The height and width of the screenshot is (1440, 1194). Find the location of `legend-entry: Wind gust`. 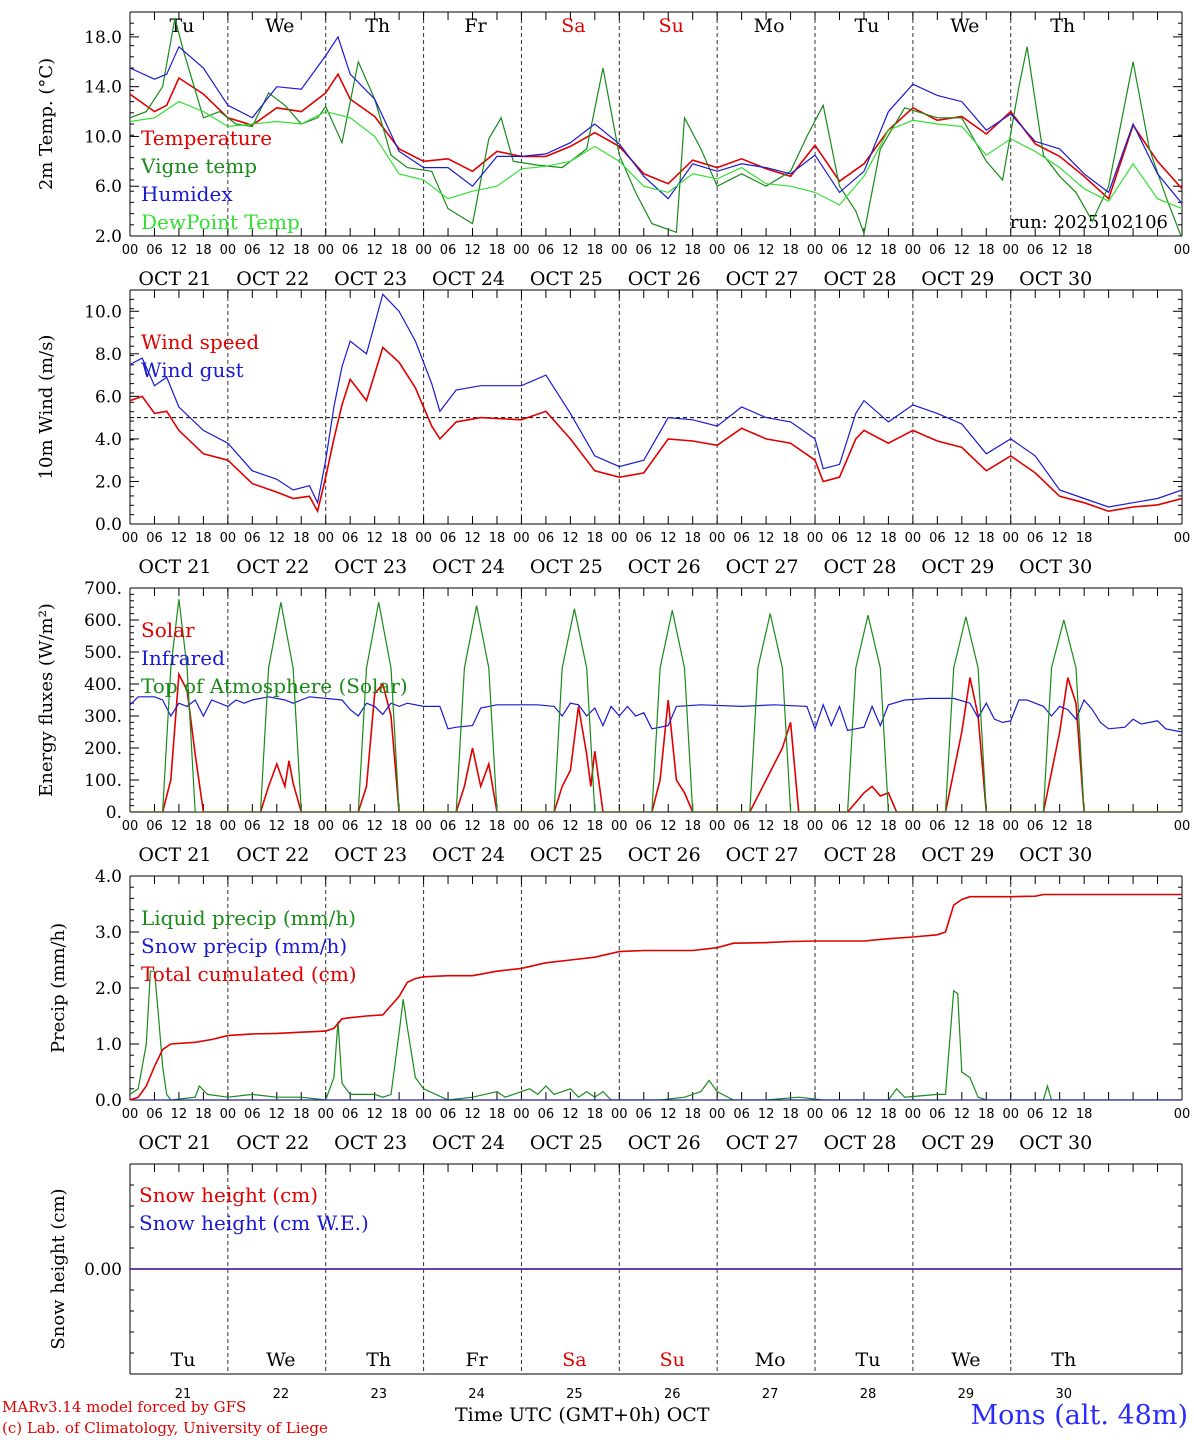

legend-entry: Wind gust is located at coordinates (192, 370).